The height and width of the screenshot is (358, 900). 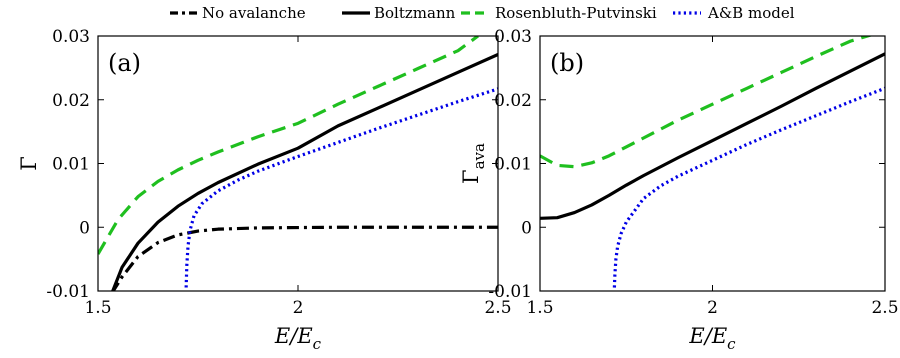 What do you see at coordinates (751, 13) in the screenshot?
I see `legend-label: A&B model` at bounding box center [751, 13].